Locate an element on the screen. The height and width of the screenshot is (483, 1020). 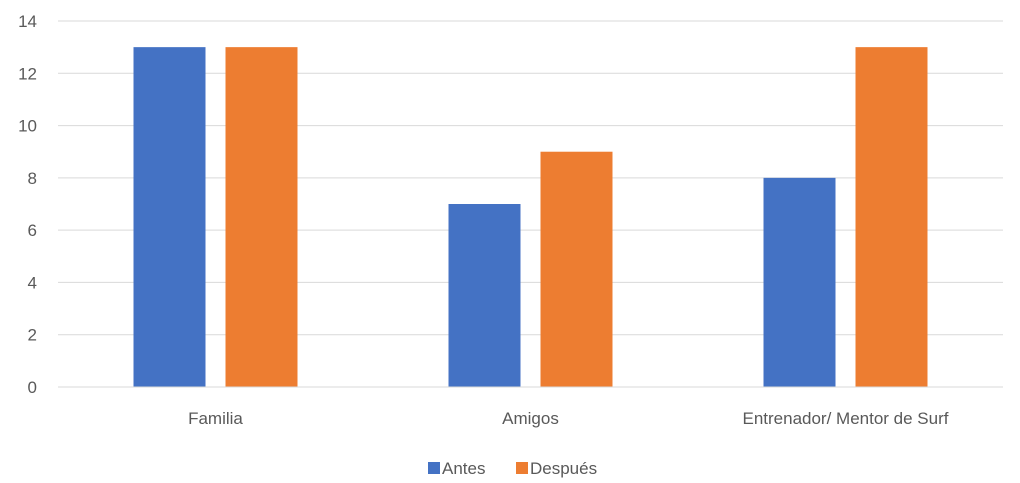
y-tick-label: 14 is located at coordinates (27, 21).